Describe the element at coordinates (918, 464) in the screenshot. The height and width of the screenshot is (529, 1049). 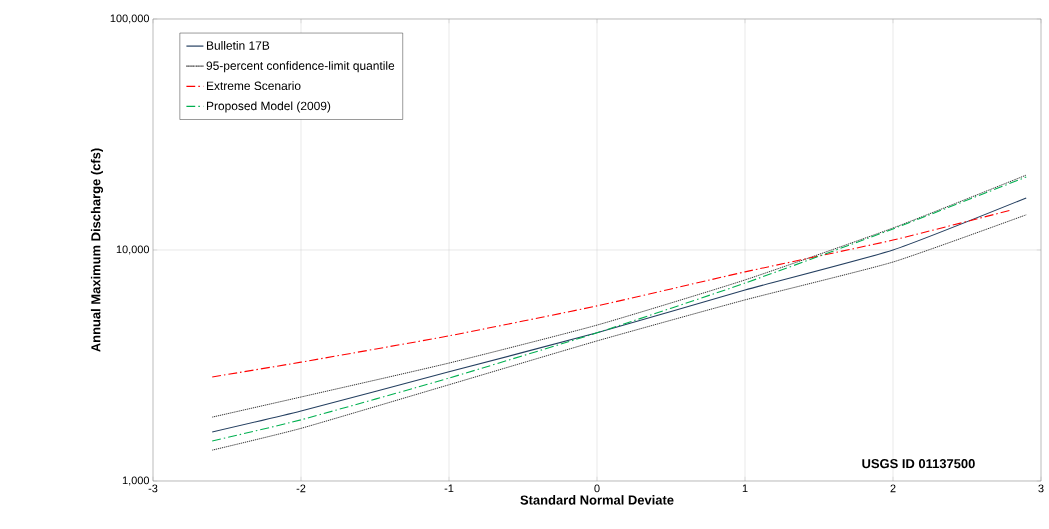
I see `annotation: USGS ID 01137500` at that location.